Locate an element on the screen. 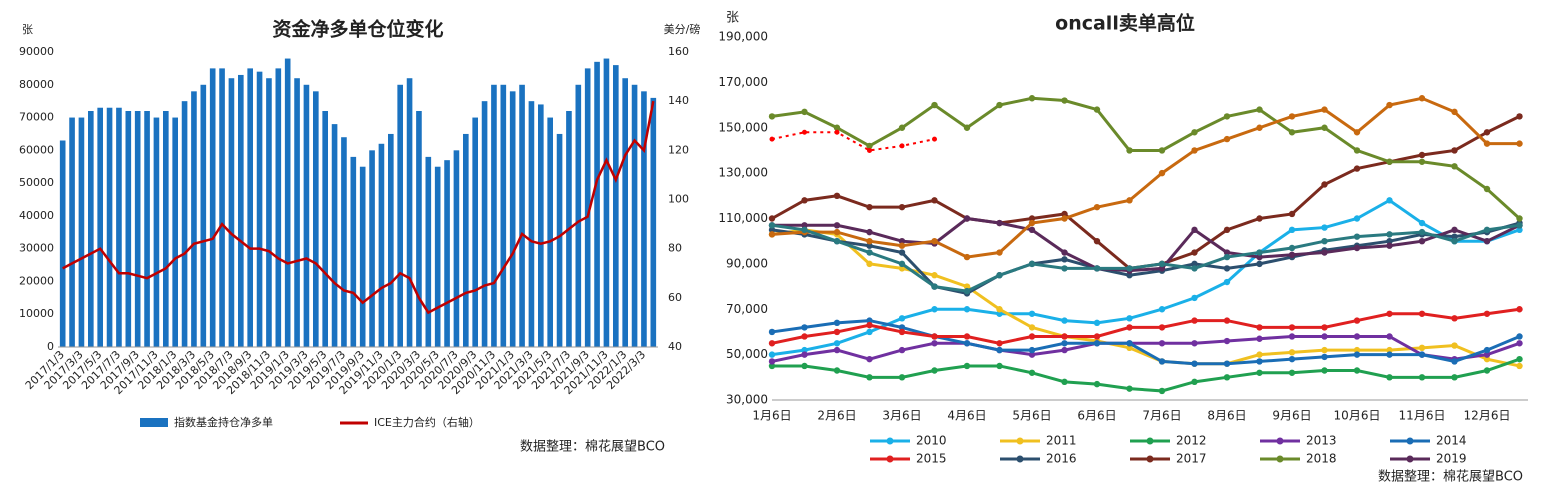  legend-label: 指数基金持仓净多单 is located at coordinates (223, 422).